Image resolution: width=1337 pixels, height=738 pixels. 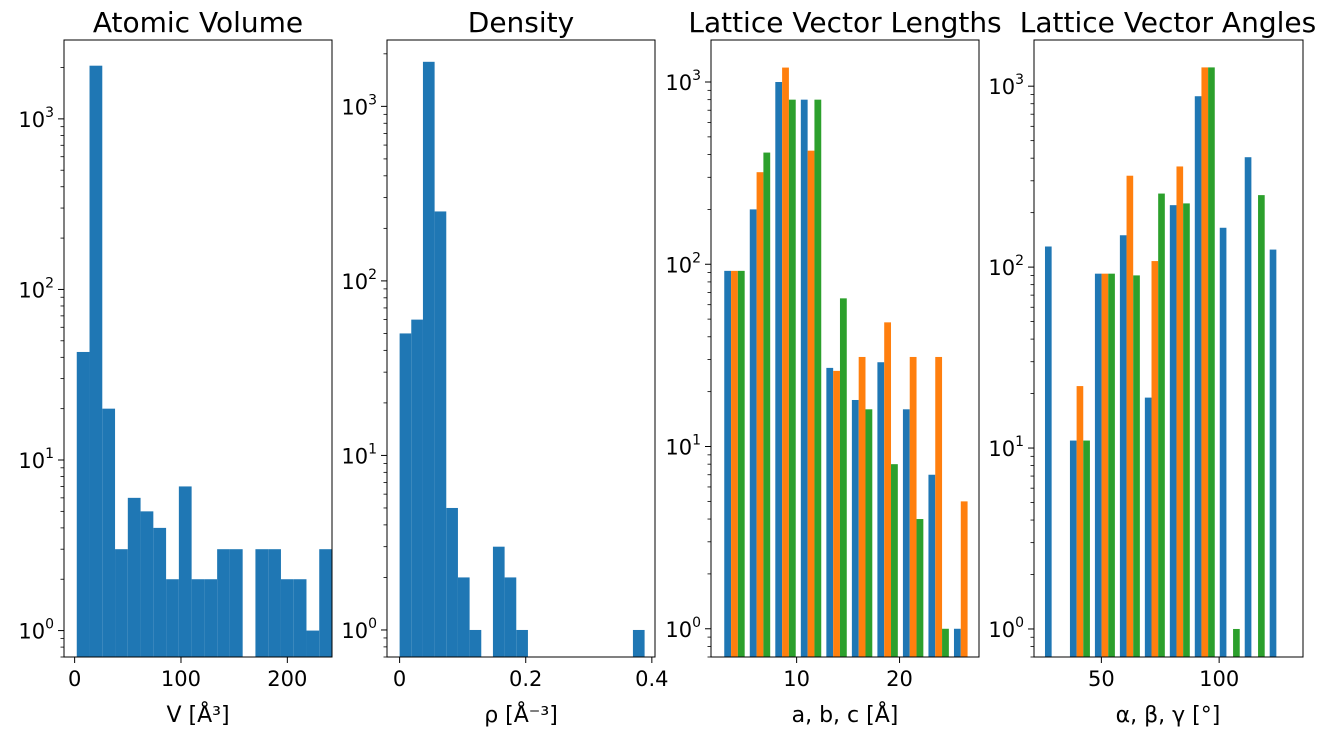 I want to click on x-tick-label: 20, so click(x=899, y=679).